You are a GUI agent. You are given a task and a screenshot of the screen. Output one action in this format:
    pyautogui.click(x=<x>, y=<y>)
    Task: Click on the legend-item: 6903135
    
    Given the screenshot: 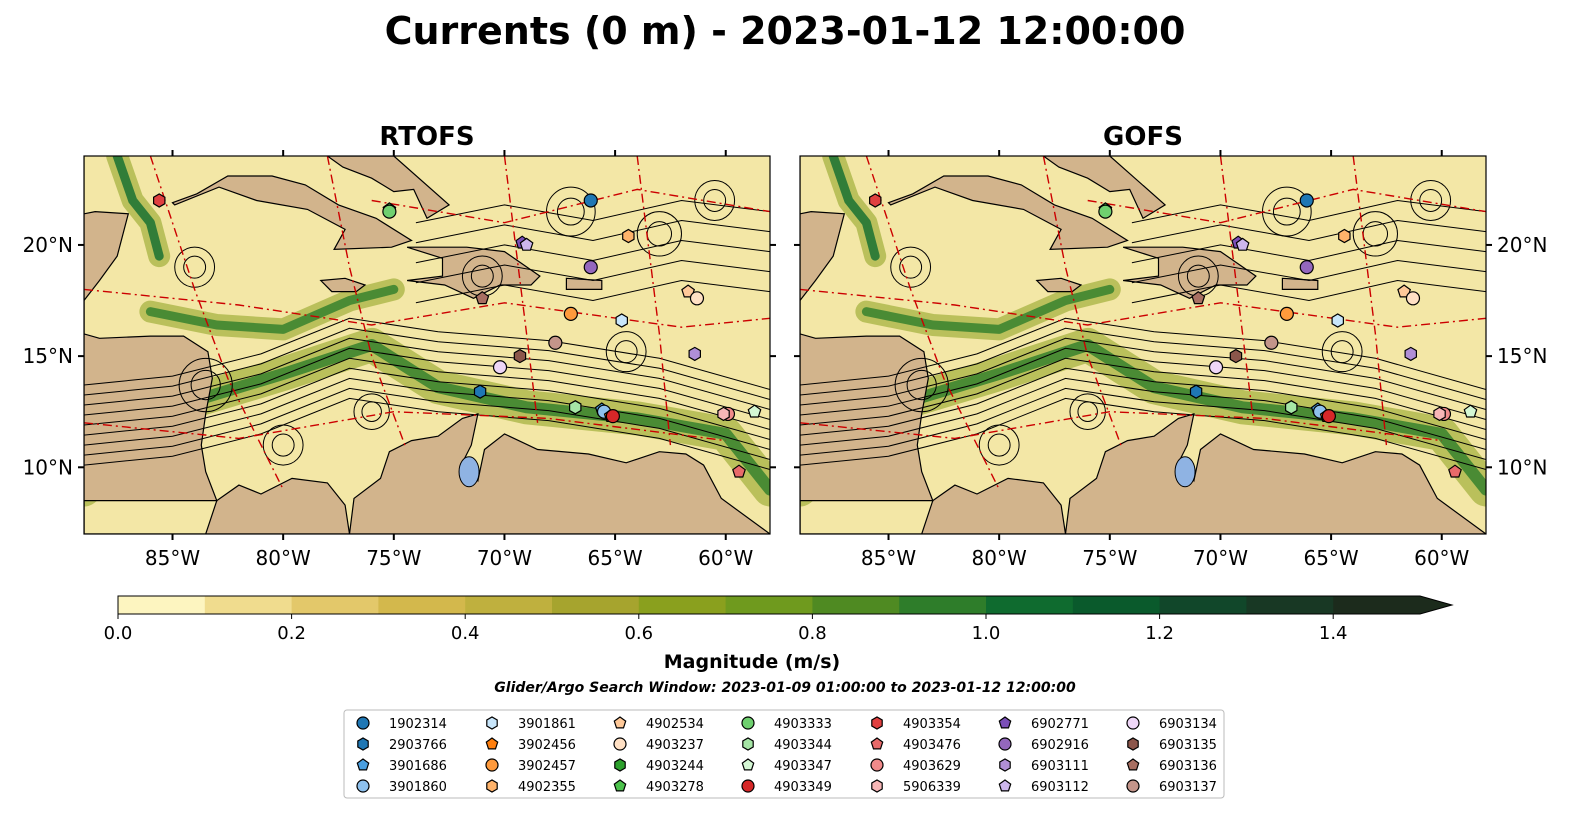 What is the action you would take?
    pyautogui.click(x=1172, y=745)
    